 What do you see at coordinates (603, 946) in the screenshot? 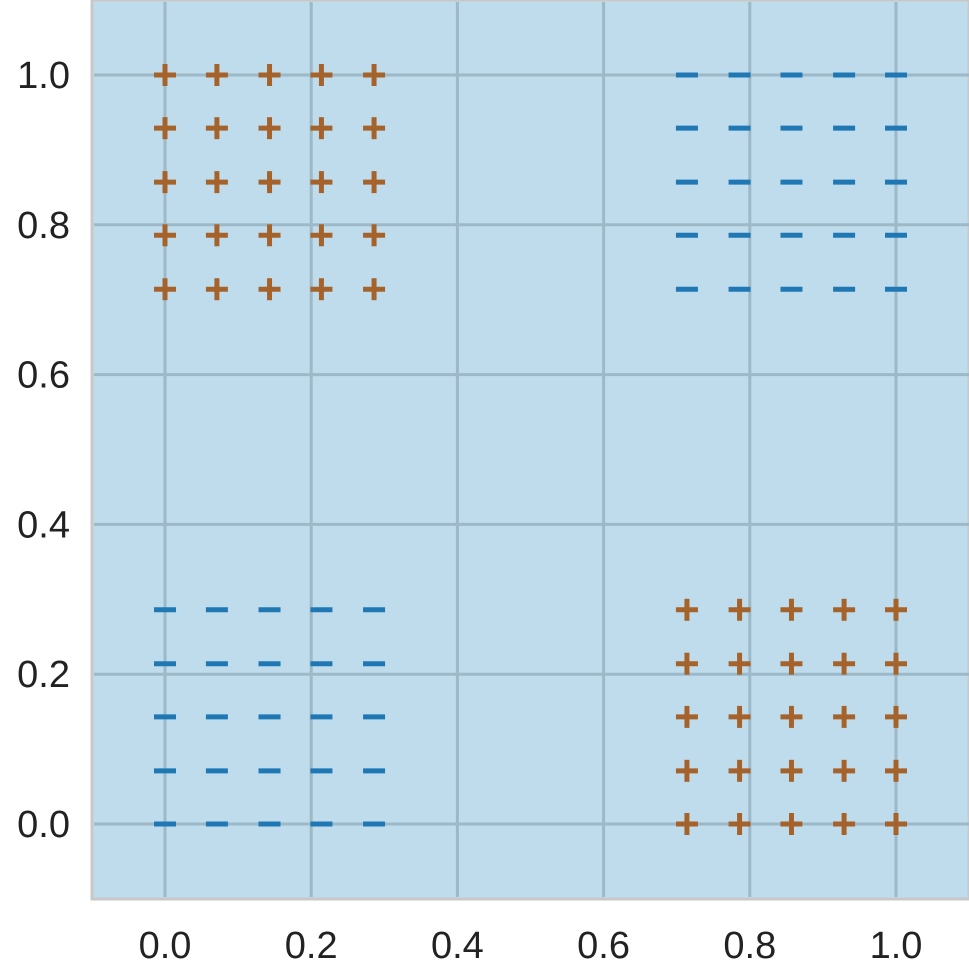
I see `x-tick-label: 0.6` at bounding box center [603, 946].